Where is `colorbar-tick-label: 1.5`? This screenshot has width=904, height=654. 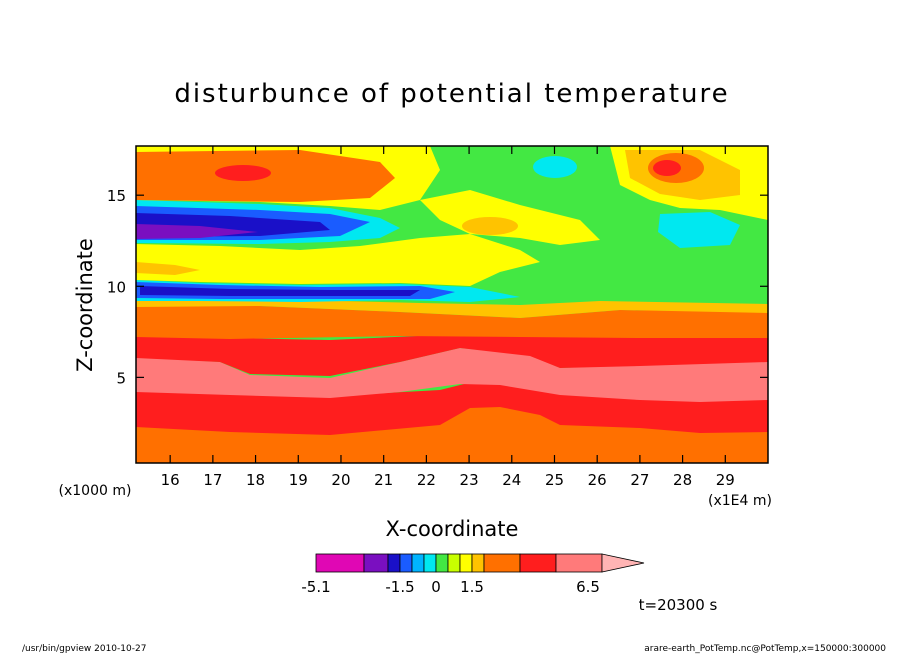
colorbar-tick-label: 1.5 is located at coordinates (472, 587).